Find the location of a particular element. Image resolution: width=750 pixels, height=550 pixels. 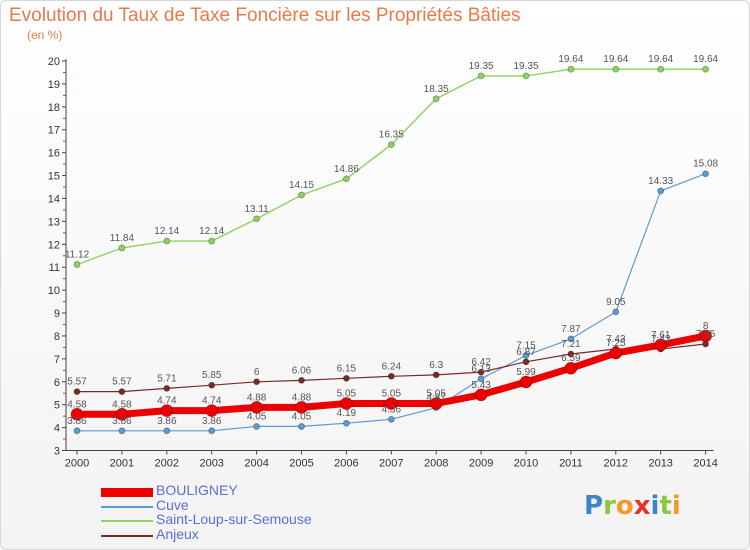

legend-label: Saint-Loup-sur-Semouse is located at coordinates (234, 519).